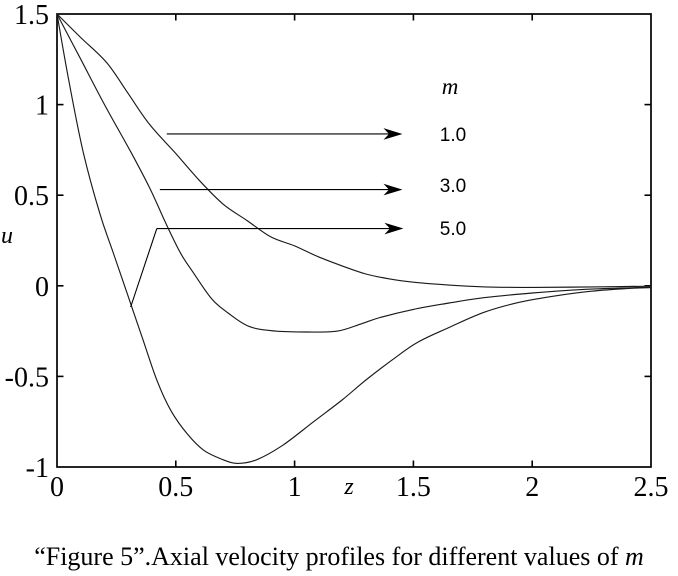 The image size is (678, 576). Describe the element at coordinates (393, 134) in the screenshot. I see `legend-arrow-head-1.0` at that location.